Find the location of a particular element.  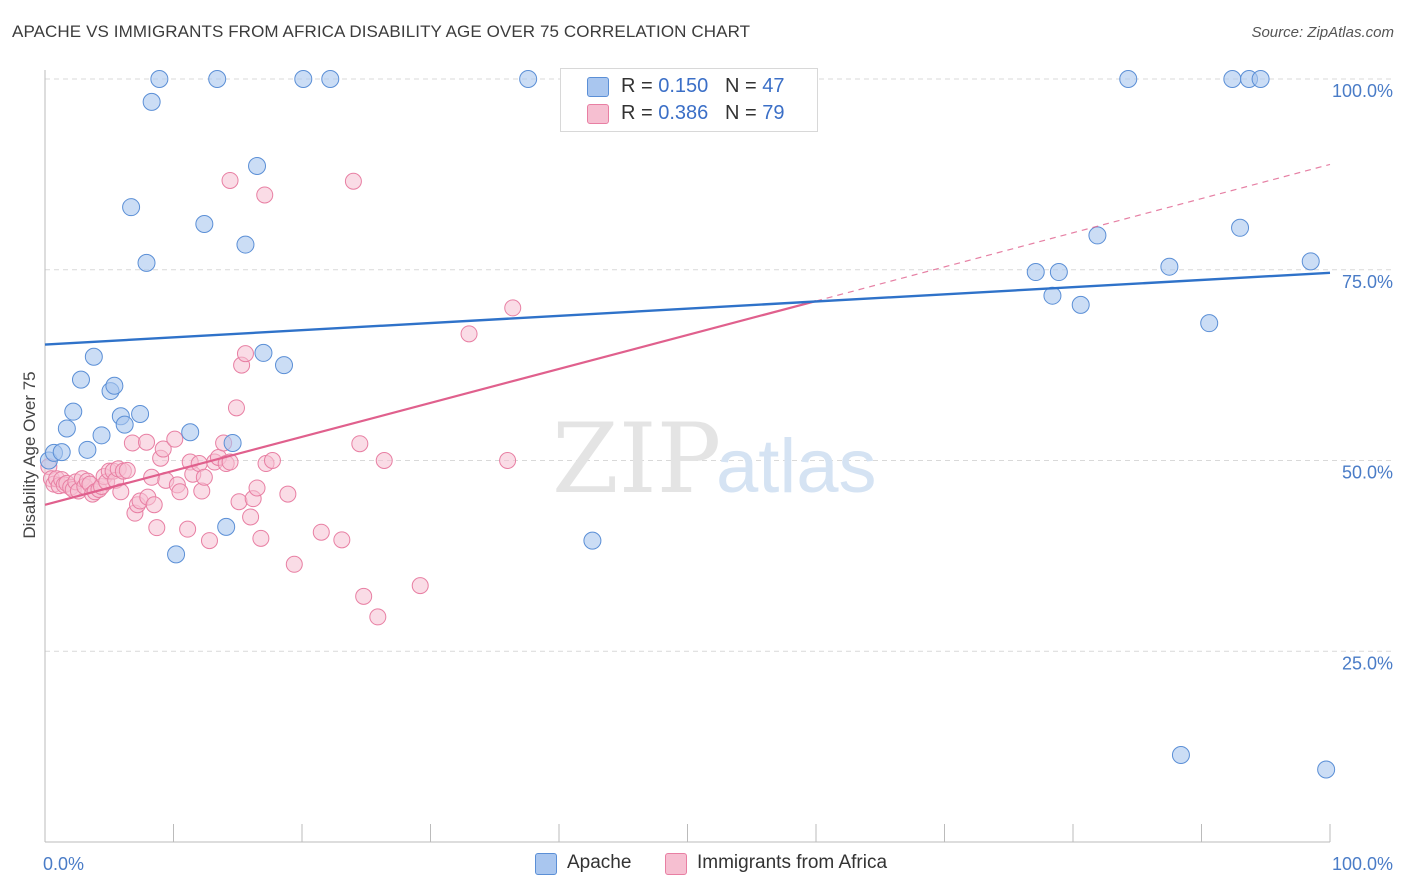

watermark-atlas: atlas is located at coordinates (796, 466).